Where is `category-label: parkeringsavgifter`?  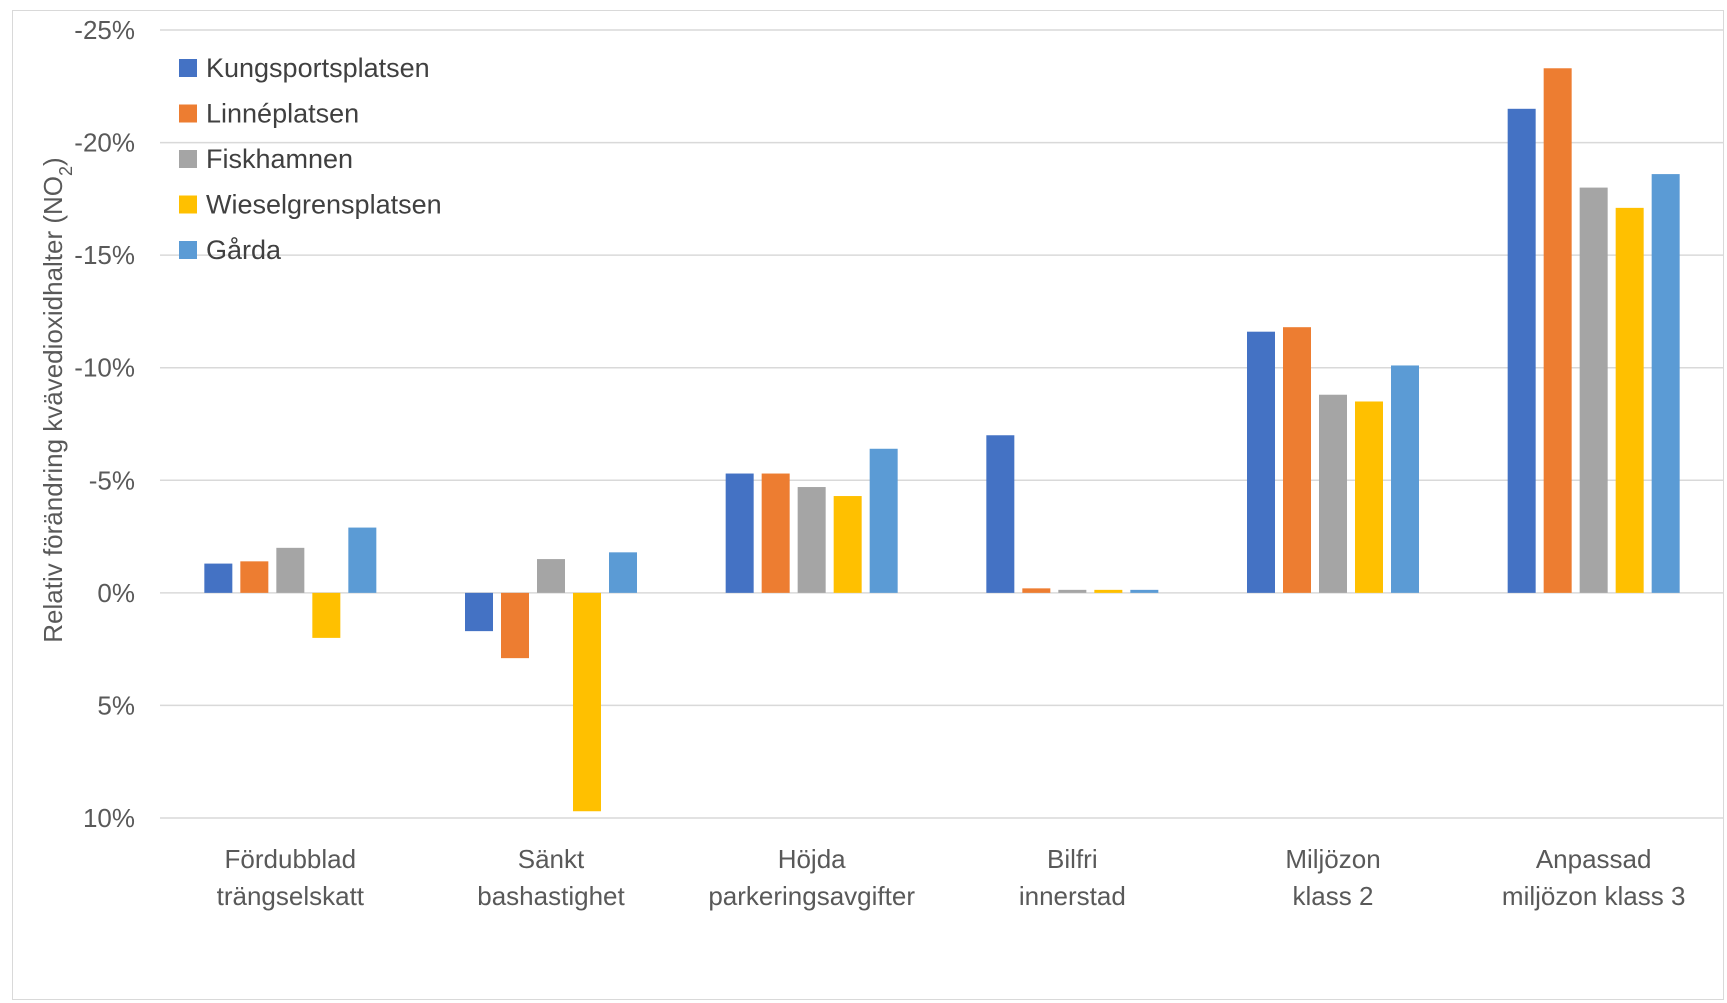 category-label: parkeringsavgifter is located at coordinates (811, 896).